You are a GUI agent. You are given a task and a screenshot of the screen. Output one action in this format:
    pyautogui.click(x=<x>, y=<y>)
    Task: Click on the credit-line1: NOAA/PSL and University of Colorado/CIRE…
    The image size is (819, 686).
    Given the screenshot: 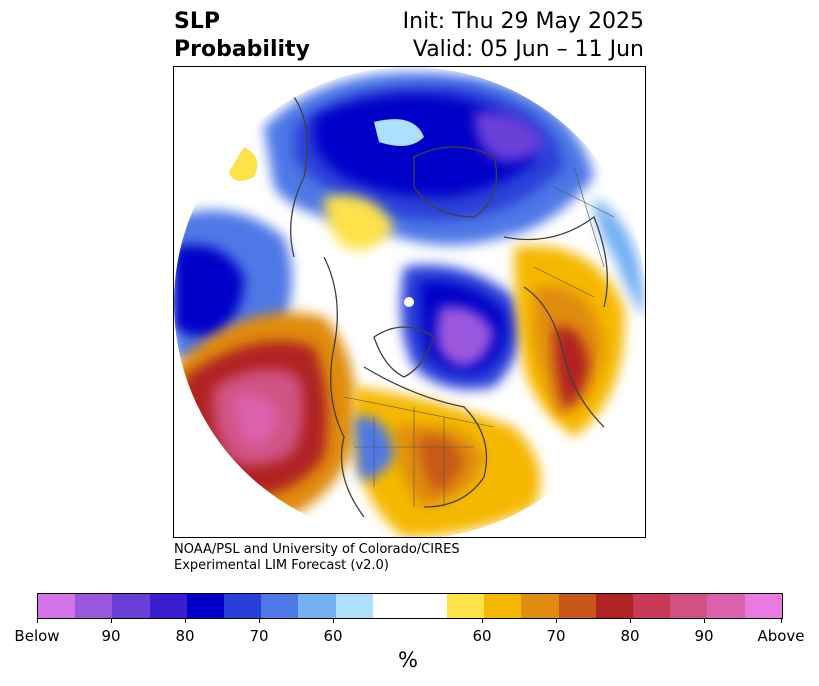 What is the action you would take?
    pyautogui.click(x=317, y=549)
    